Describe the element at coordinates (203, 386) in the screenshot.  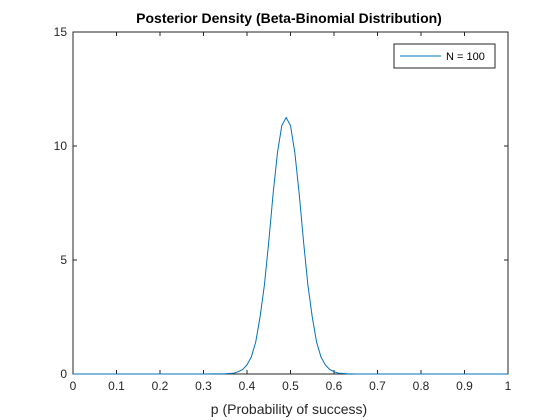
I see `x-tick-label: 0.3` at that location.